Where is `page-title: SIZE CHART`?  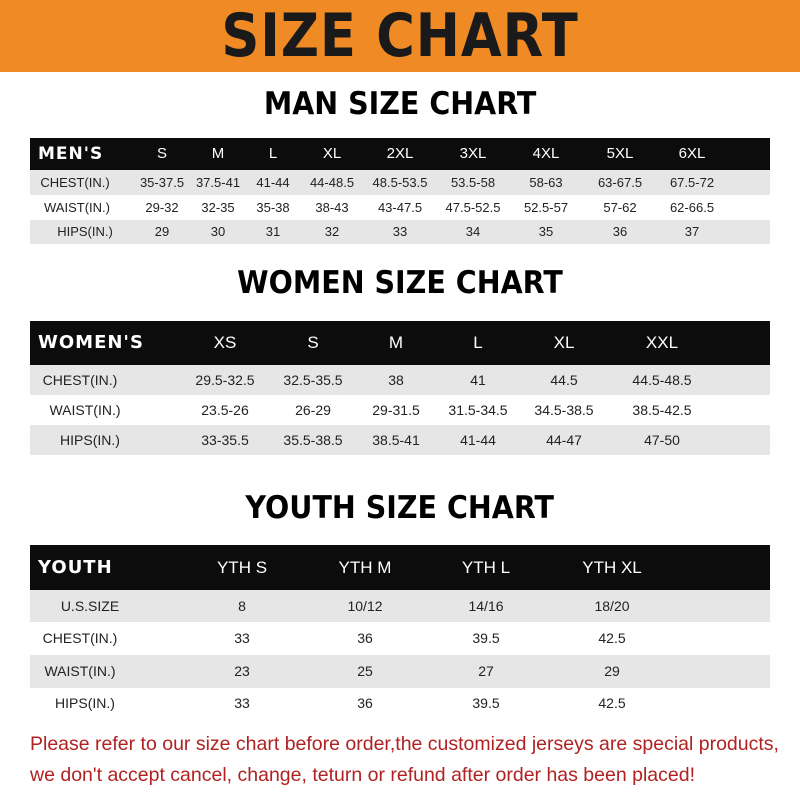
page-title: SIZE CHART is located at coordinates (400, 36).